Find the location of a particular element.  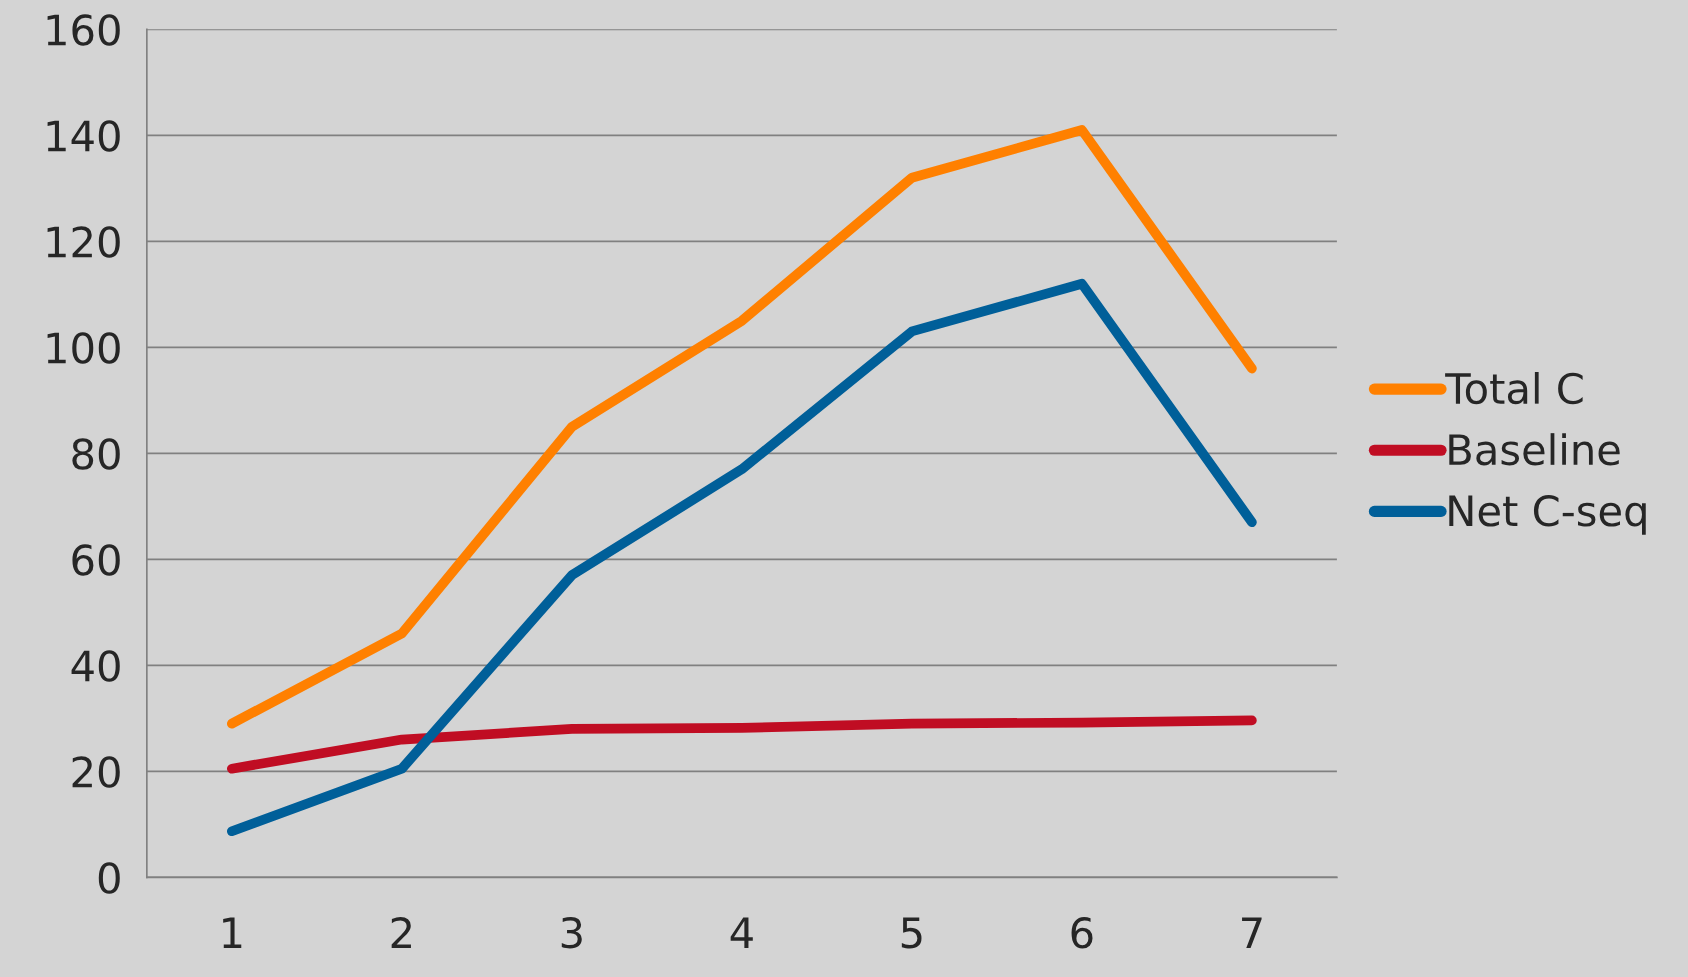

y-tick-label: 140 is located at coordinates (83, 136).